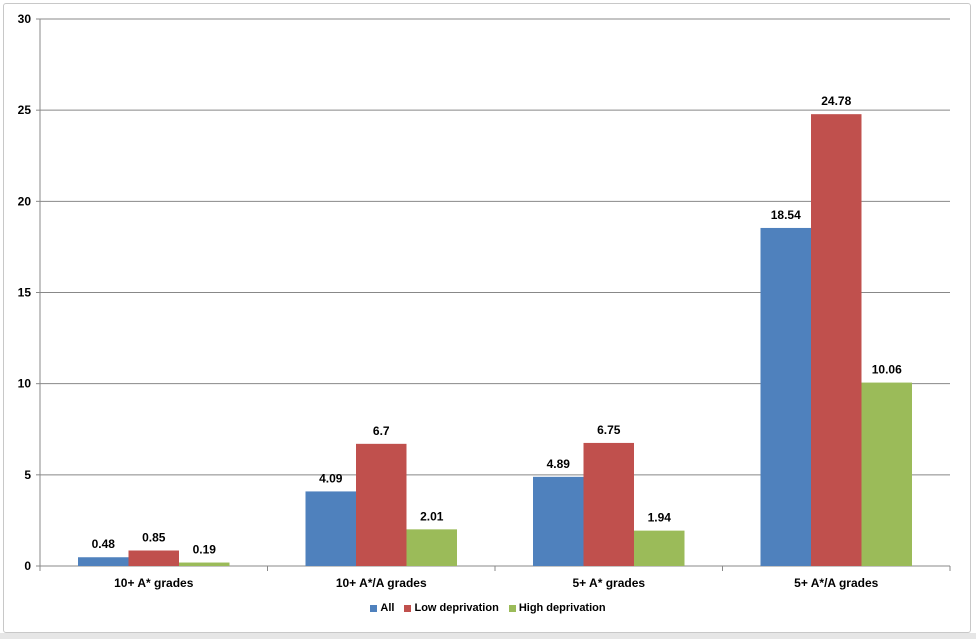  Describe the element at coordinates (660, 518) in the screenshot. I see `data-label: 1.94` at that location.